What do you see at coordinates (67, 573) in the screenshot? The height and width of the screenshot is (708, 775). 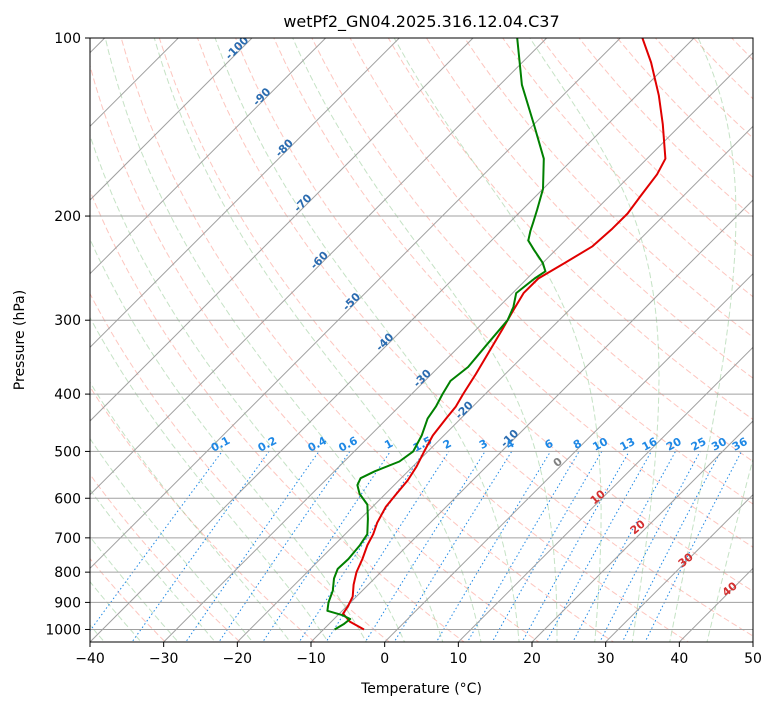 I see `y-tick-label: 800` at bounding box center [67, 573].